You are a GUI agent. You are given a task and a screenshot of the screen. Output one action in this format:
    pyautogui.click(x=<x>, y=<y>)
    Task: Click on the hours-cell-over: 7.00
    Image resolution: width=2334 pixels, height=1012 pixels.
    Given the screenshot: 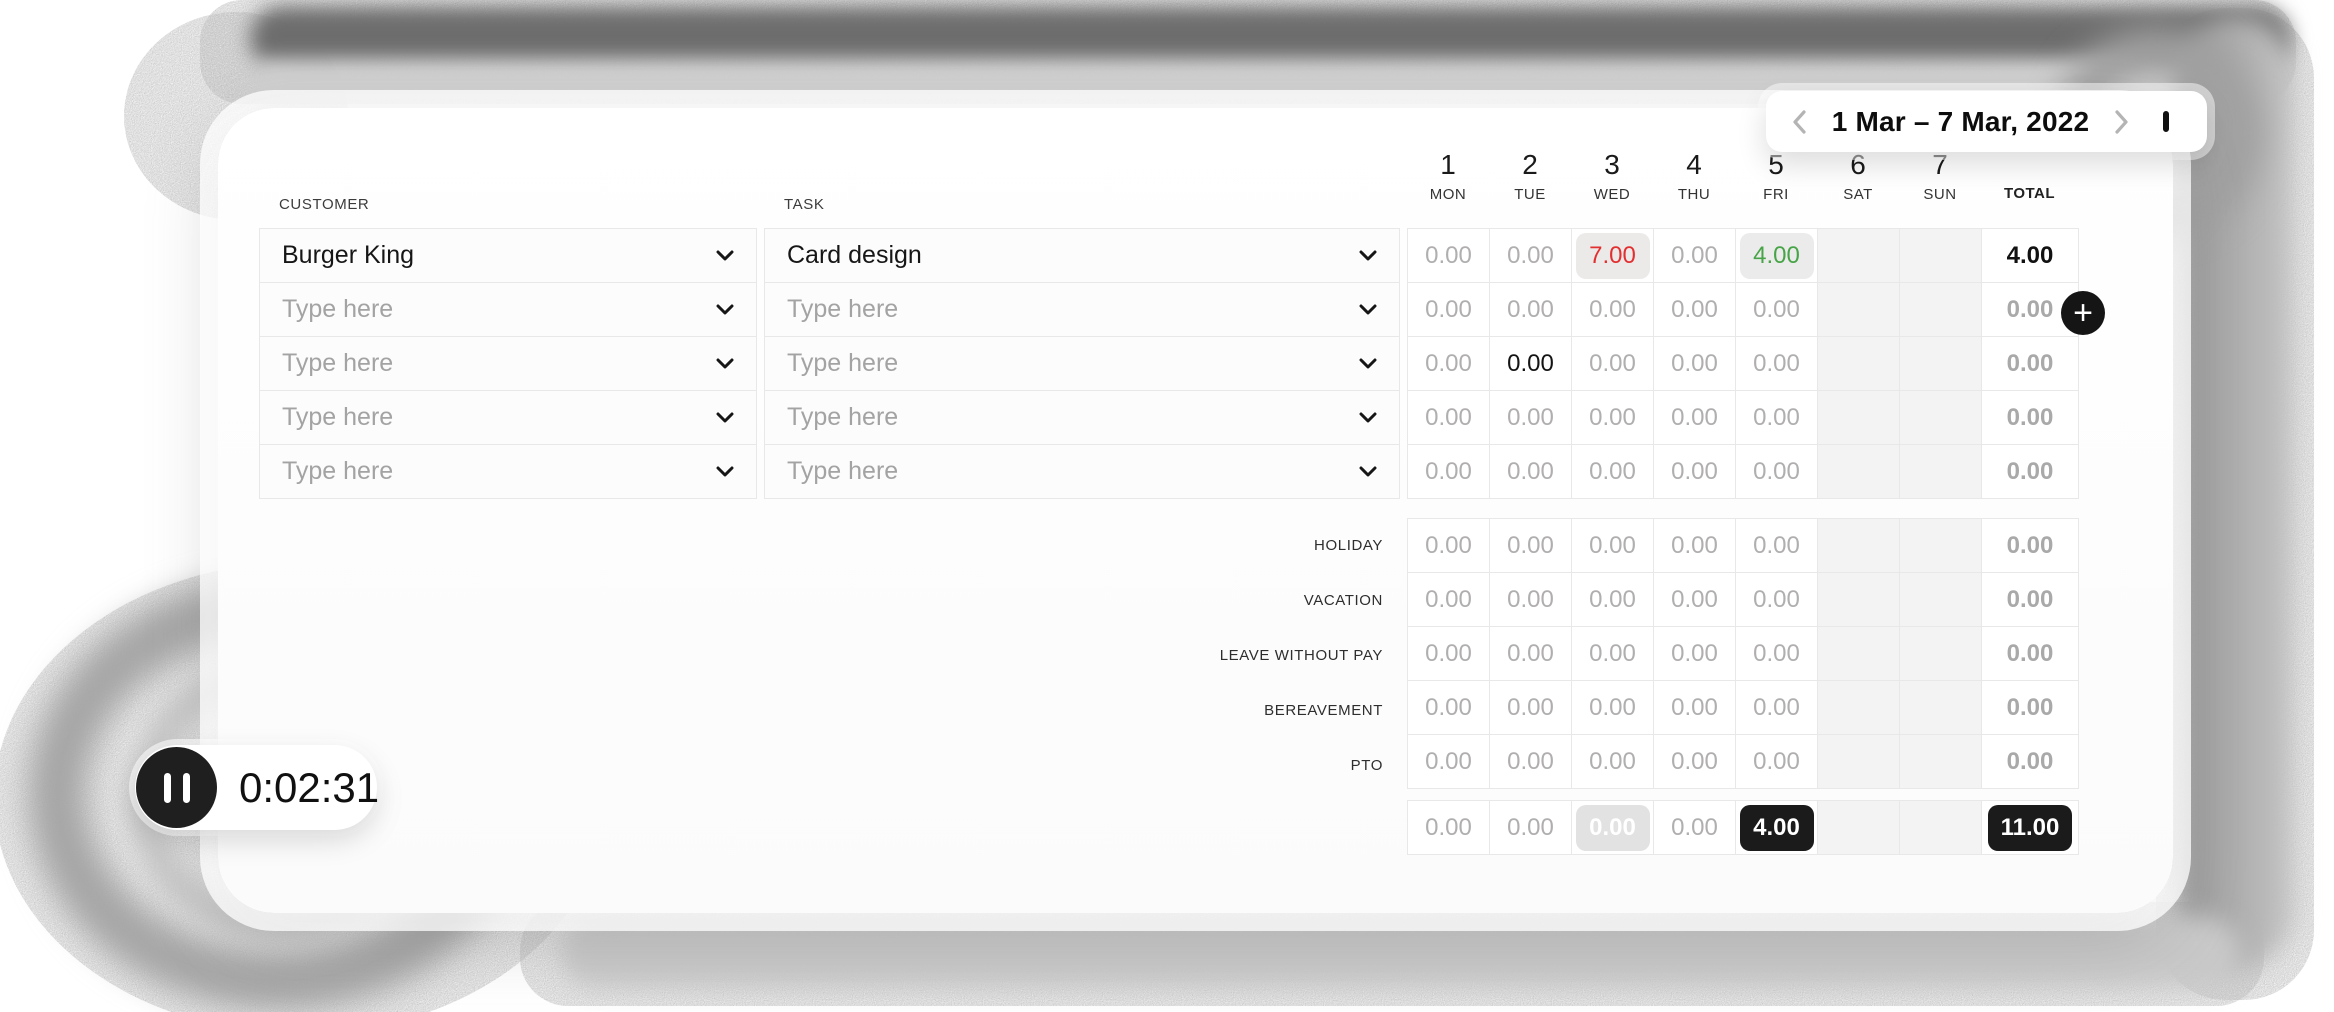 What is the action you would take?
    pyautogui.click(x=1613, y=256)
    